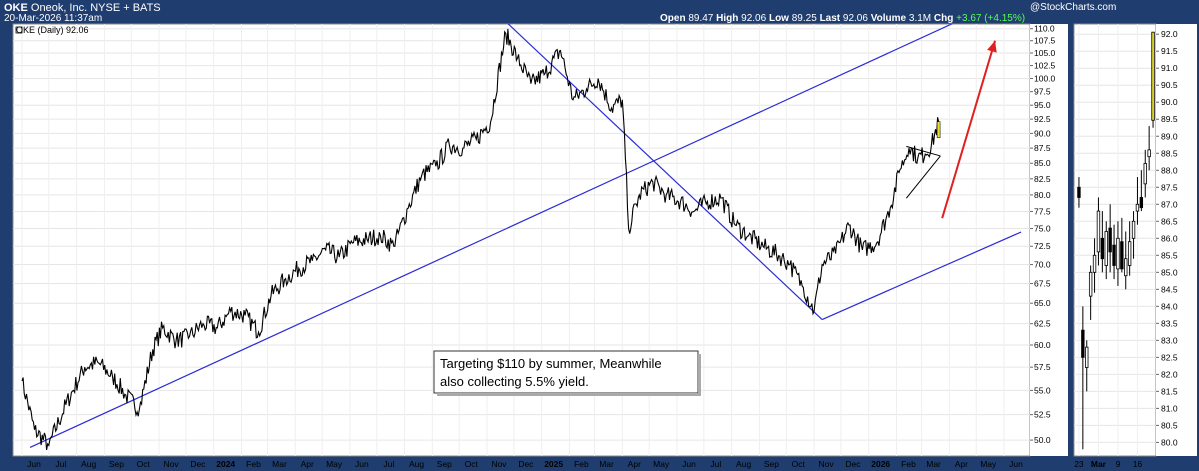 This screenshot has height=471, width=1199. Describe the element at coordinates (888, 18) in the screenshot. I see `volume-label: Volume` at that location.